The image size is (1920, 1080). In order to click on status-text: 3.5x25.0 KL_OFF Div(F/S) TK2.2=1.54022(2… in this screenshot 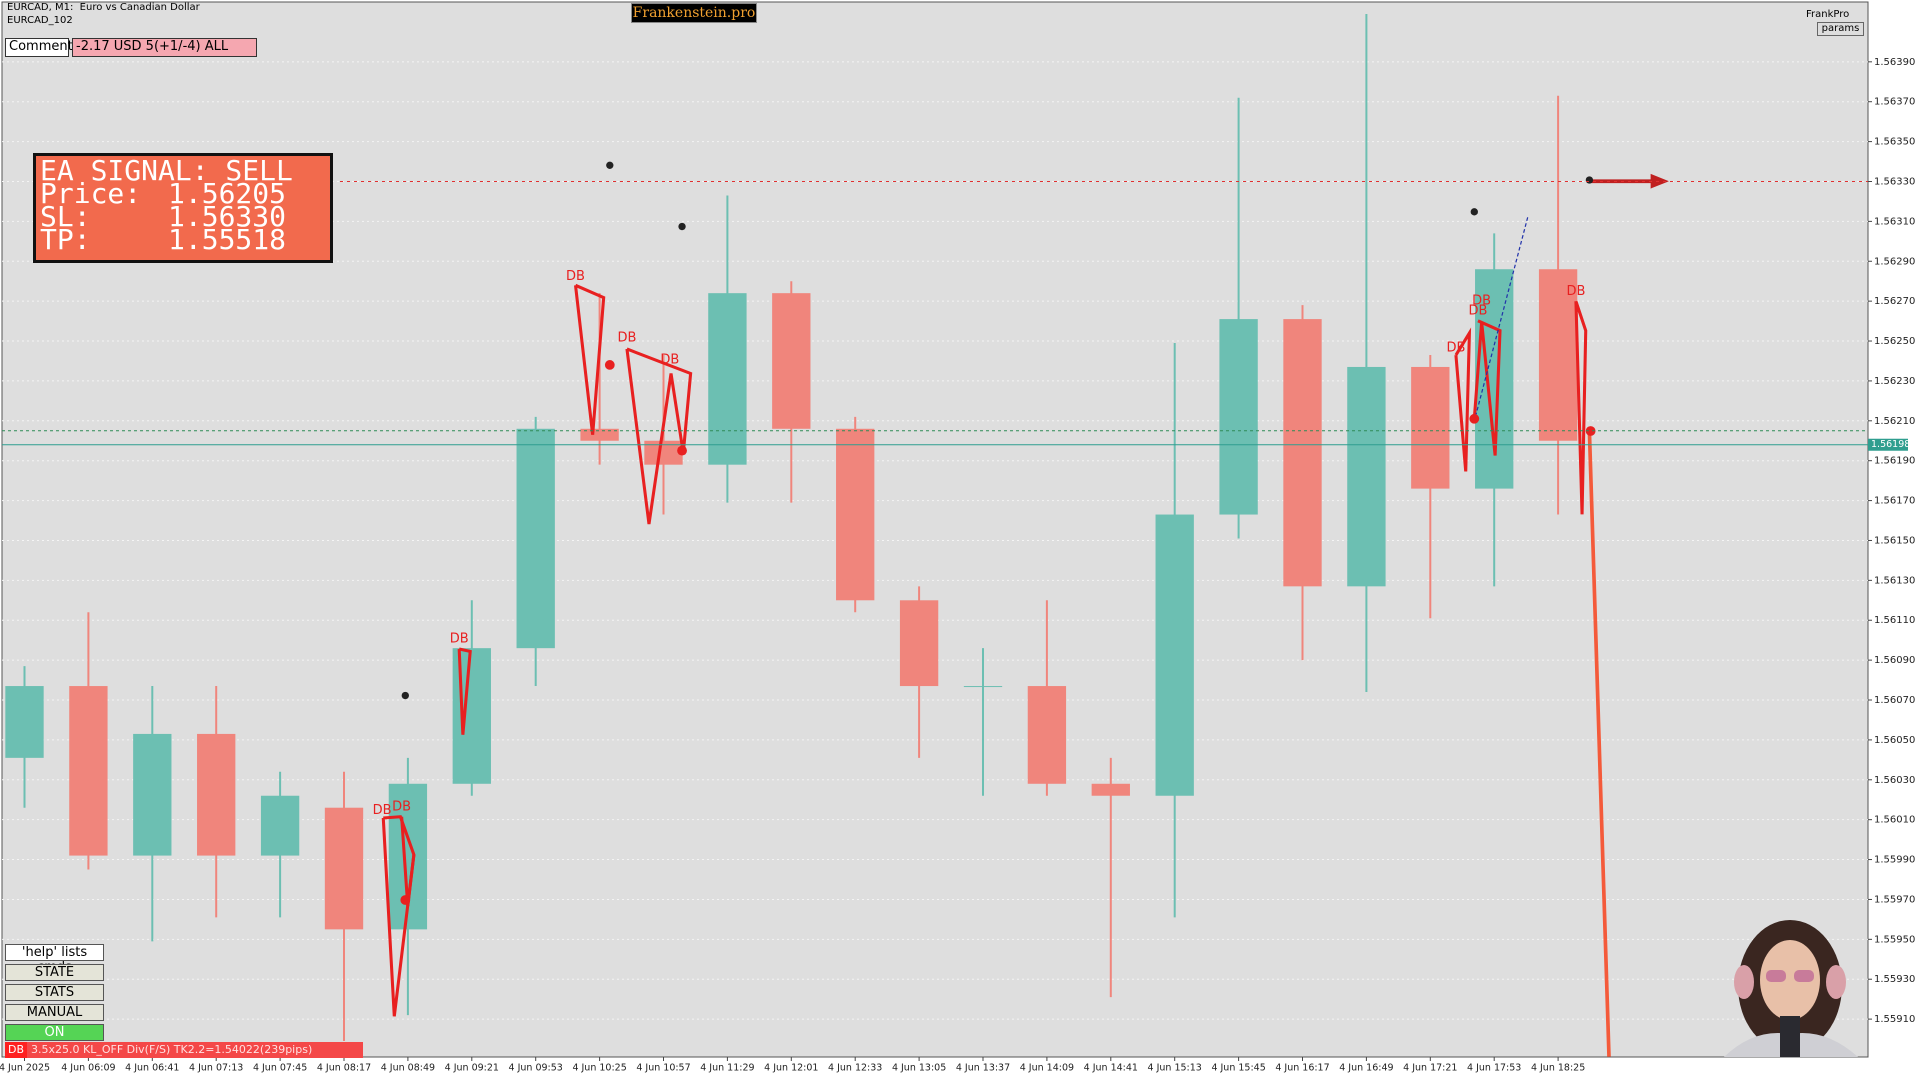, I will do `click(195, 1050)`.